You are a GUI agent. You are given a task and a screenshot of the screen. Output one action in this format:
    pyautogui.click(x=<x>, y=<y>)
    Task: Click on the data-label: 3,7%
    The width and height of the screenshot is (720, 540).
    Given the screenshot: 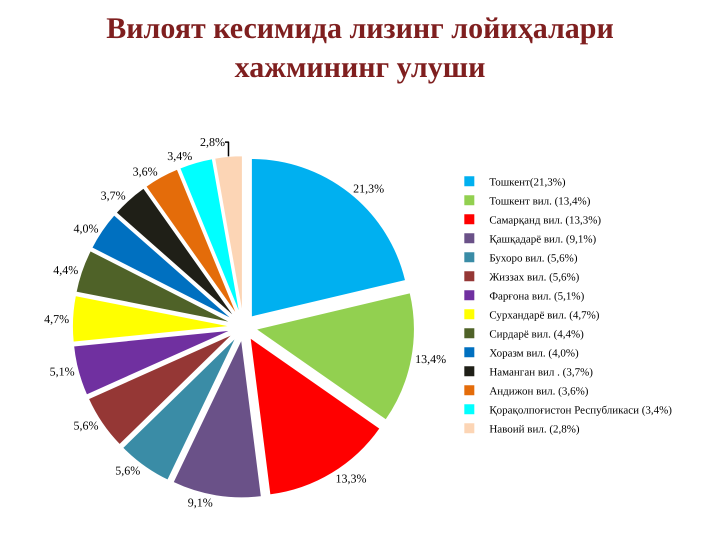 What is the action you would take?
    pyautogui.click(x=113, y=195)
    